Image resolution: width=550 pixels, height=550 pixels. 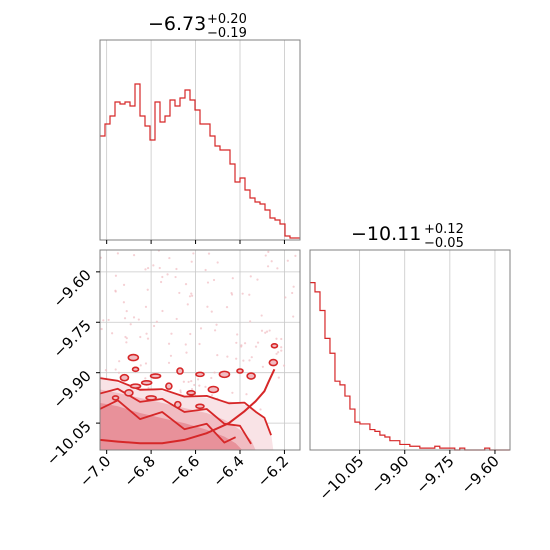 I want to click on param2-title-value: −10.11, so click(x=386, y=234).